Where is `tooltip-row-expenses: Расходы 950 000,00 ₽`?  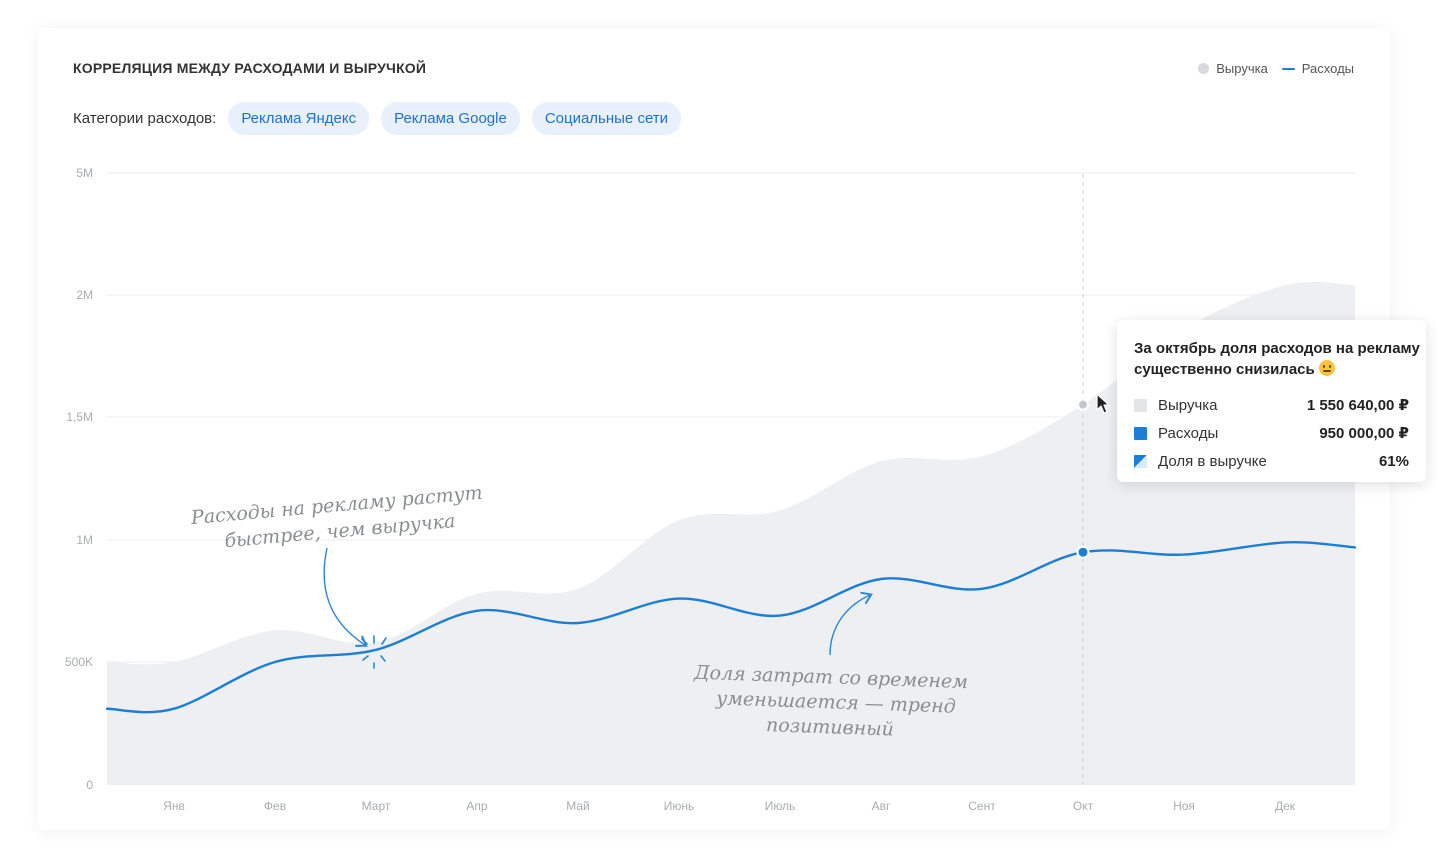 tooltip-row-expenses: Расходы 950 000,00 ₽ is located at coordinates (1271, 433).